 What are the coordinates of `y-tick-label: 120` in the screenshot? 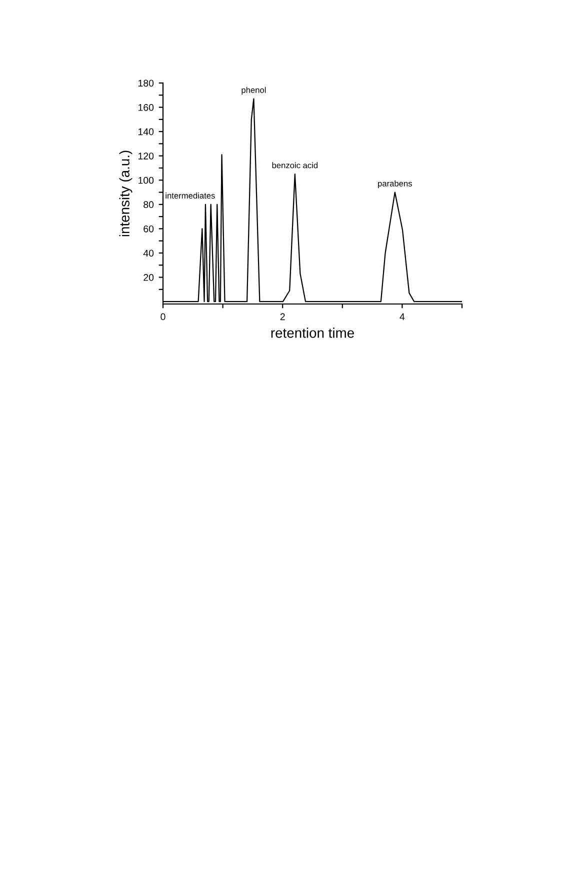 It's located at (146, 156).